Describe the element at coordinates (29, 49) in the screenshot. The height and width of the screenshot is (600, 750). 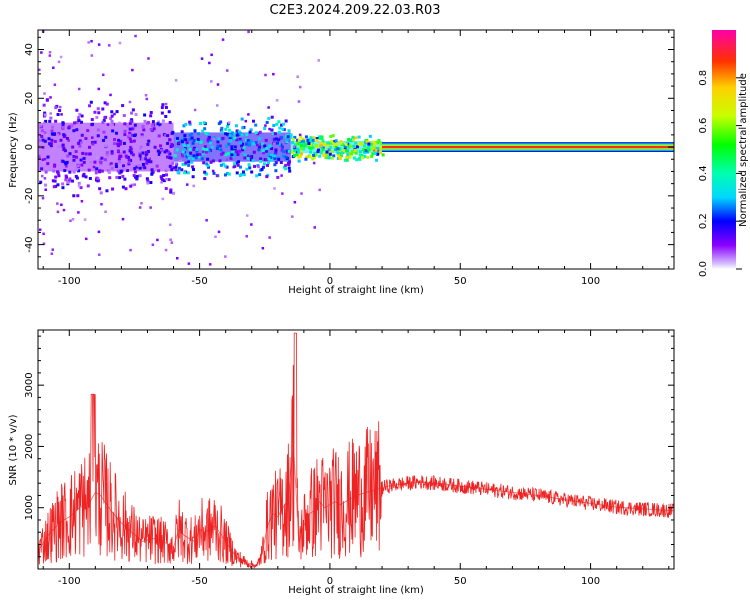
I see `y-tick-label: 40` at that location.